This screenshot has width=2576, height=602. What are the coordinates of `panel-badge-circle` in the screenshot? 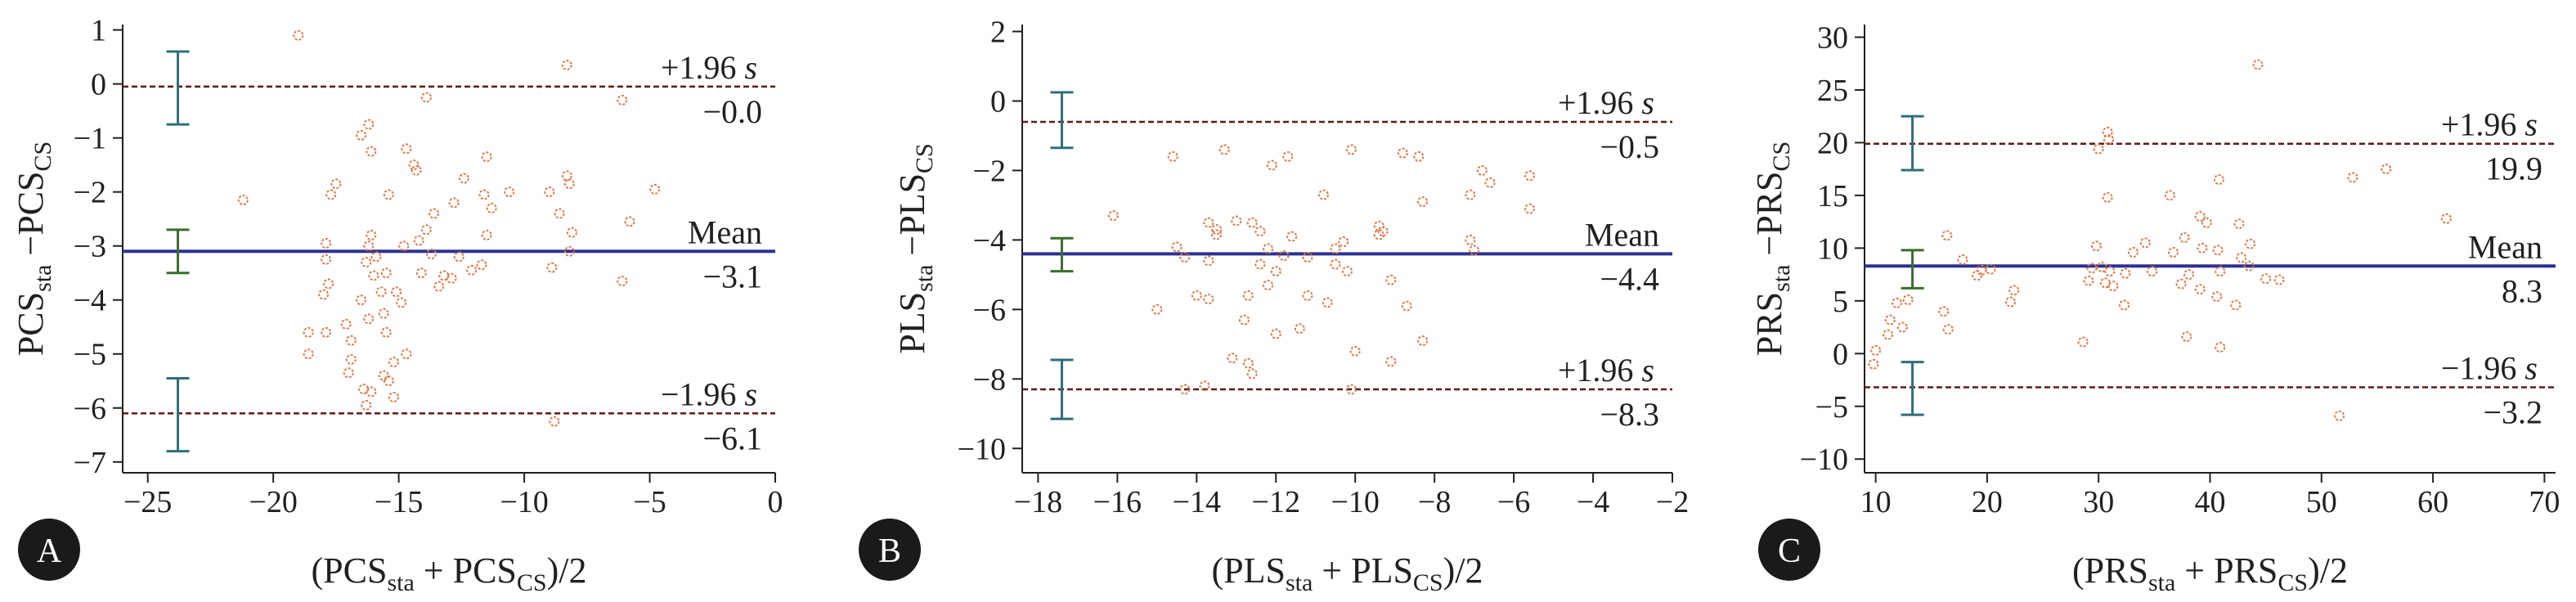 It's located at (49, 550).